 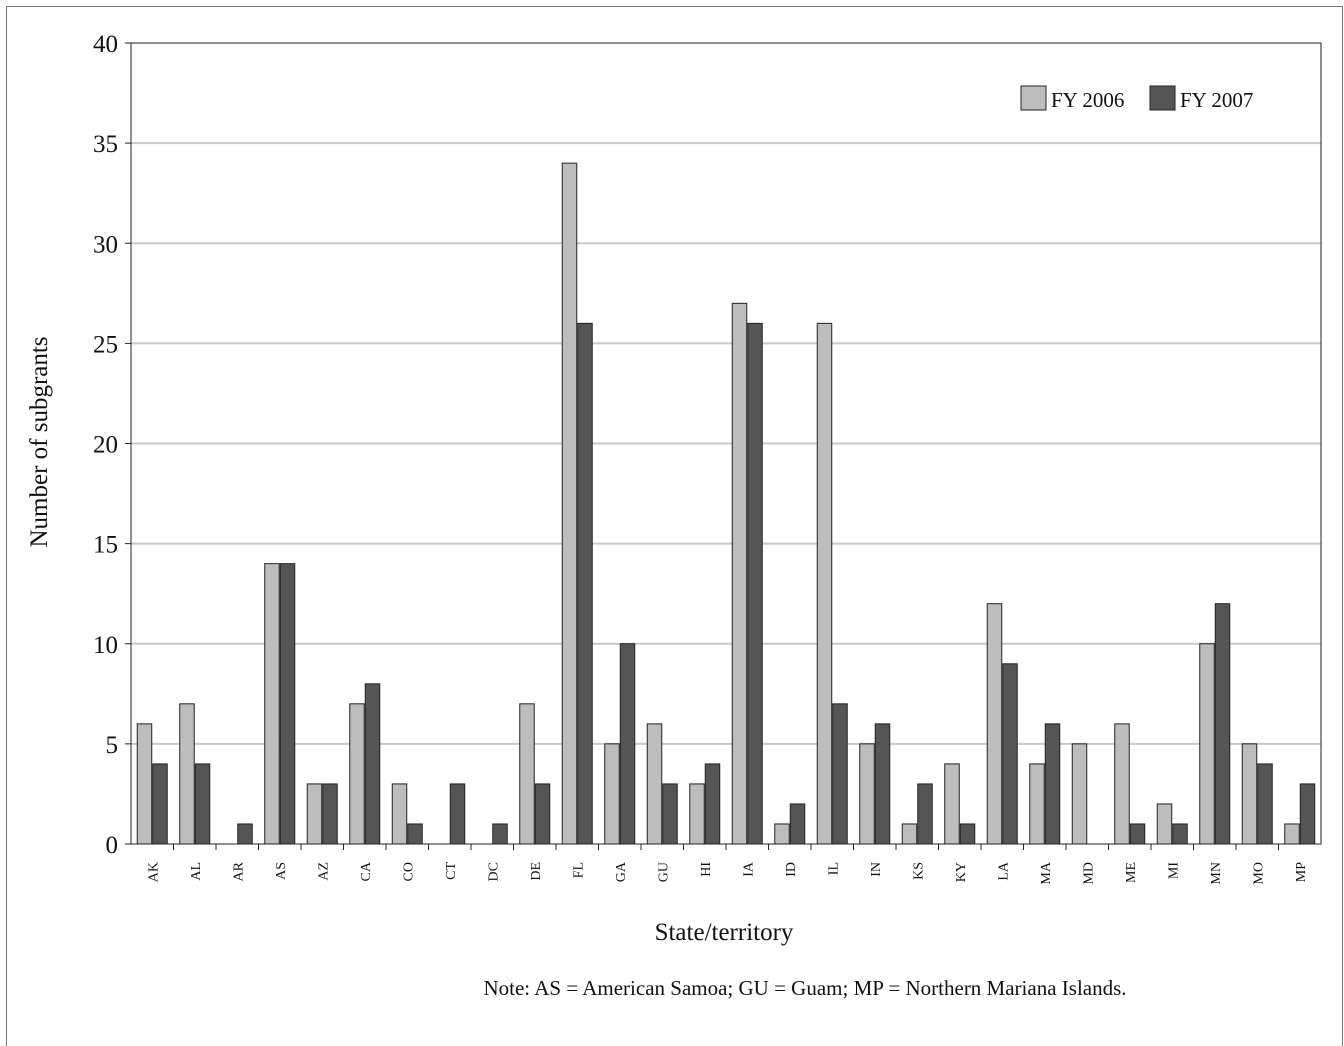 I want to click on bar-fy2007-ar, so click(x=245, y=834).